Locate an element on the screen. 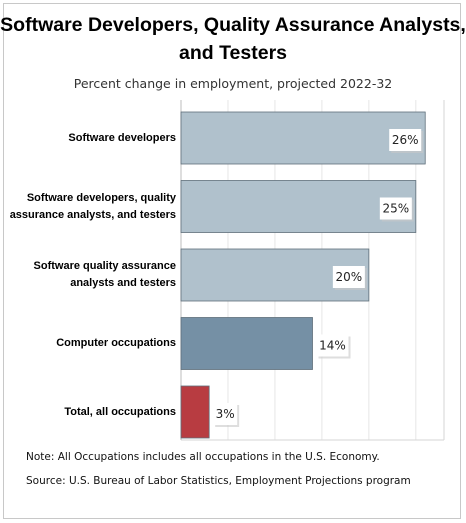  category-label: Software developers is located at coordinates (122, 137).